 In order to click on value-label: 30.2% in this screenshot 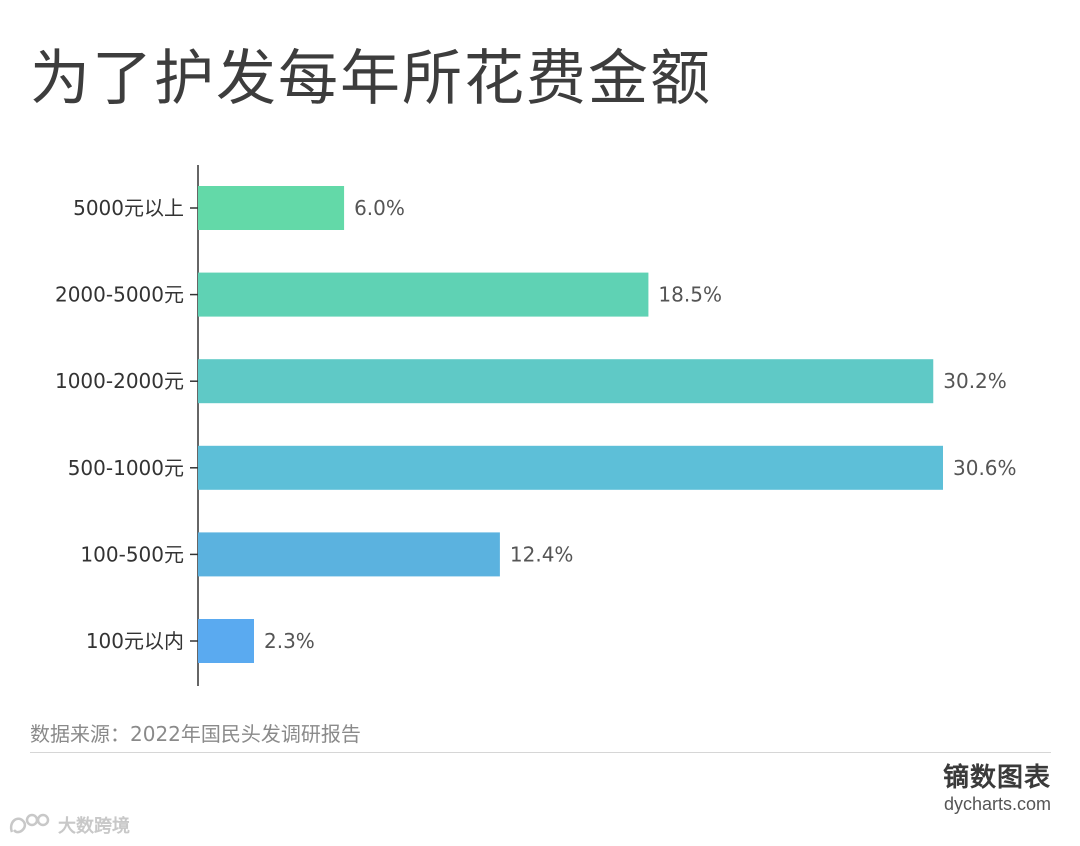, I will do `click(975, 381)`.